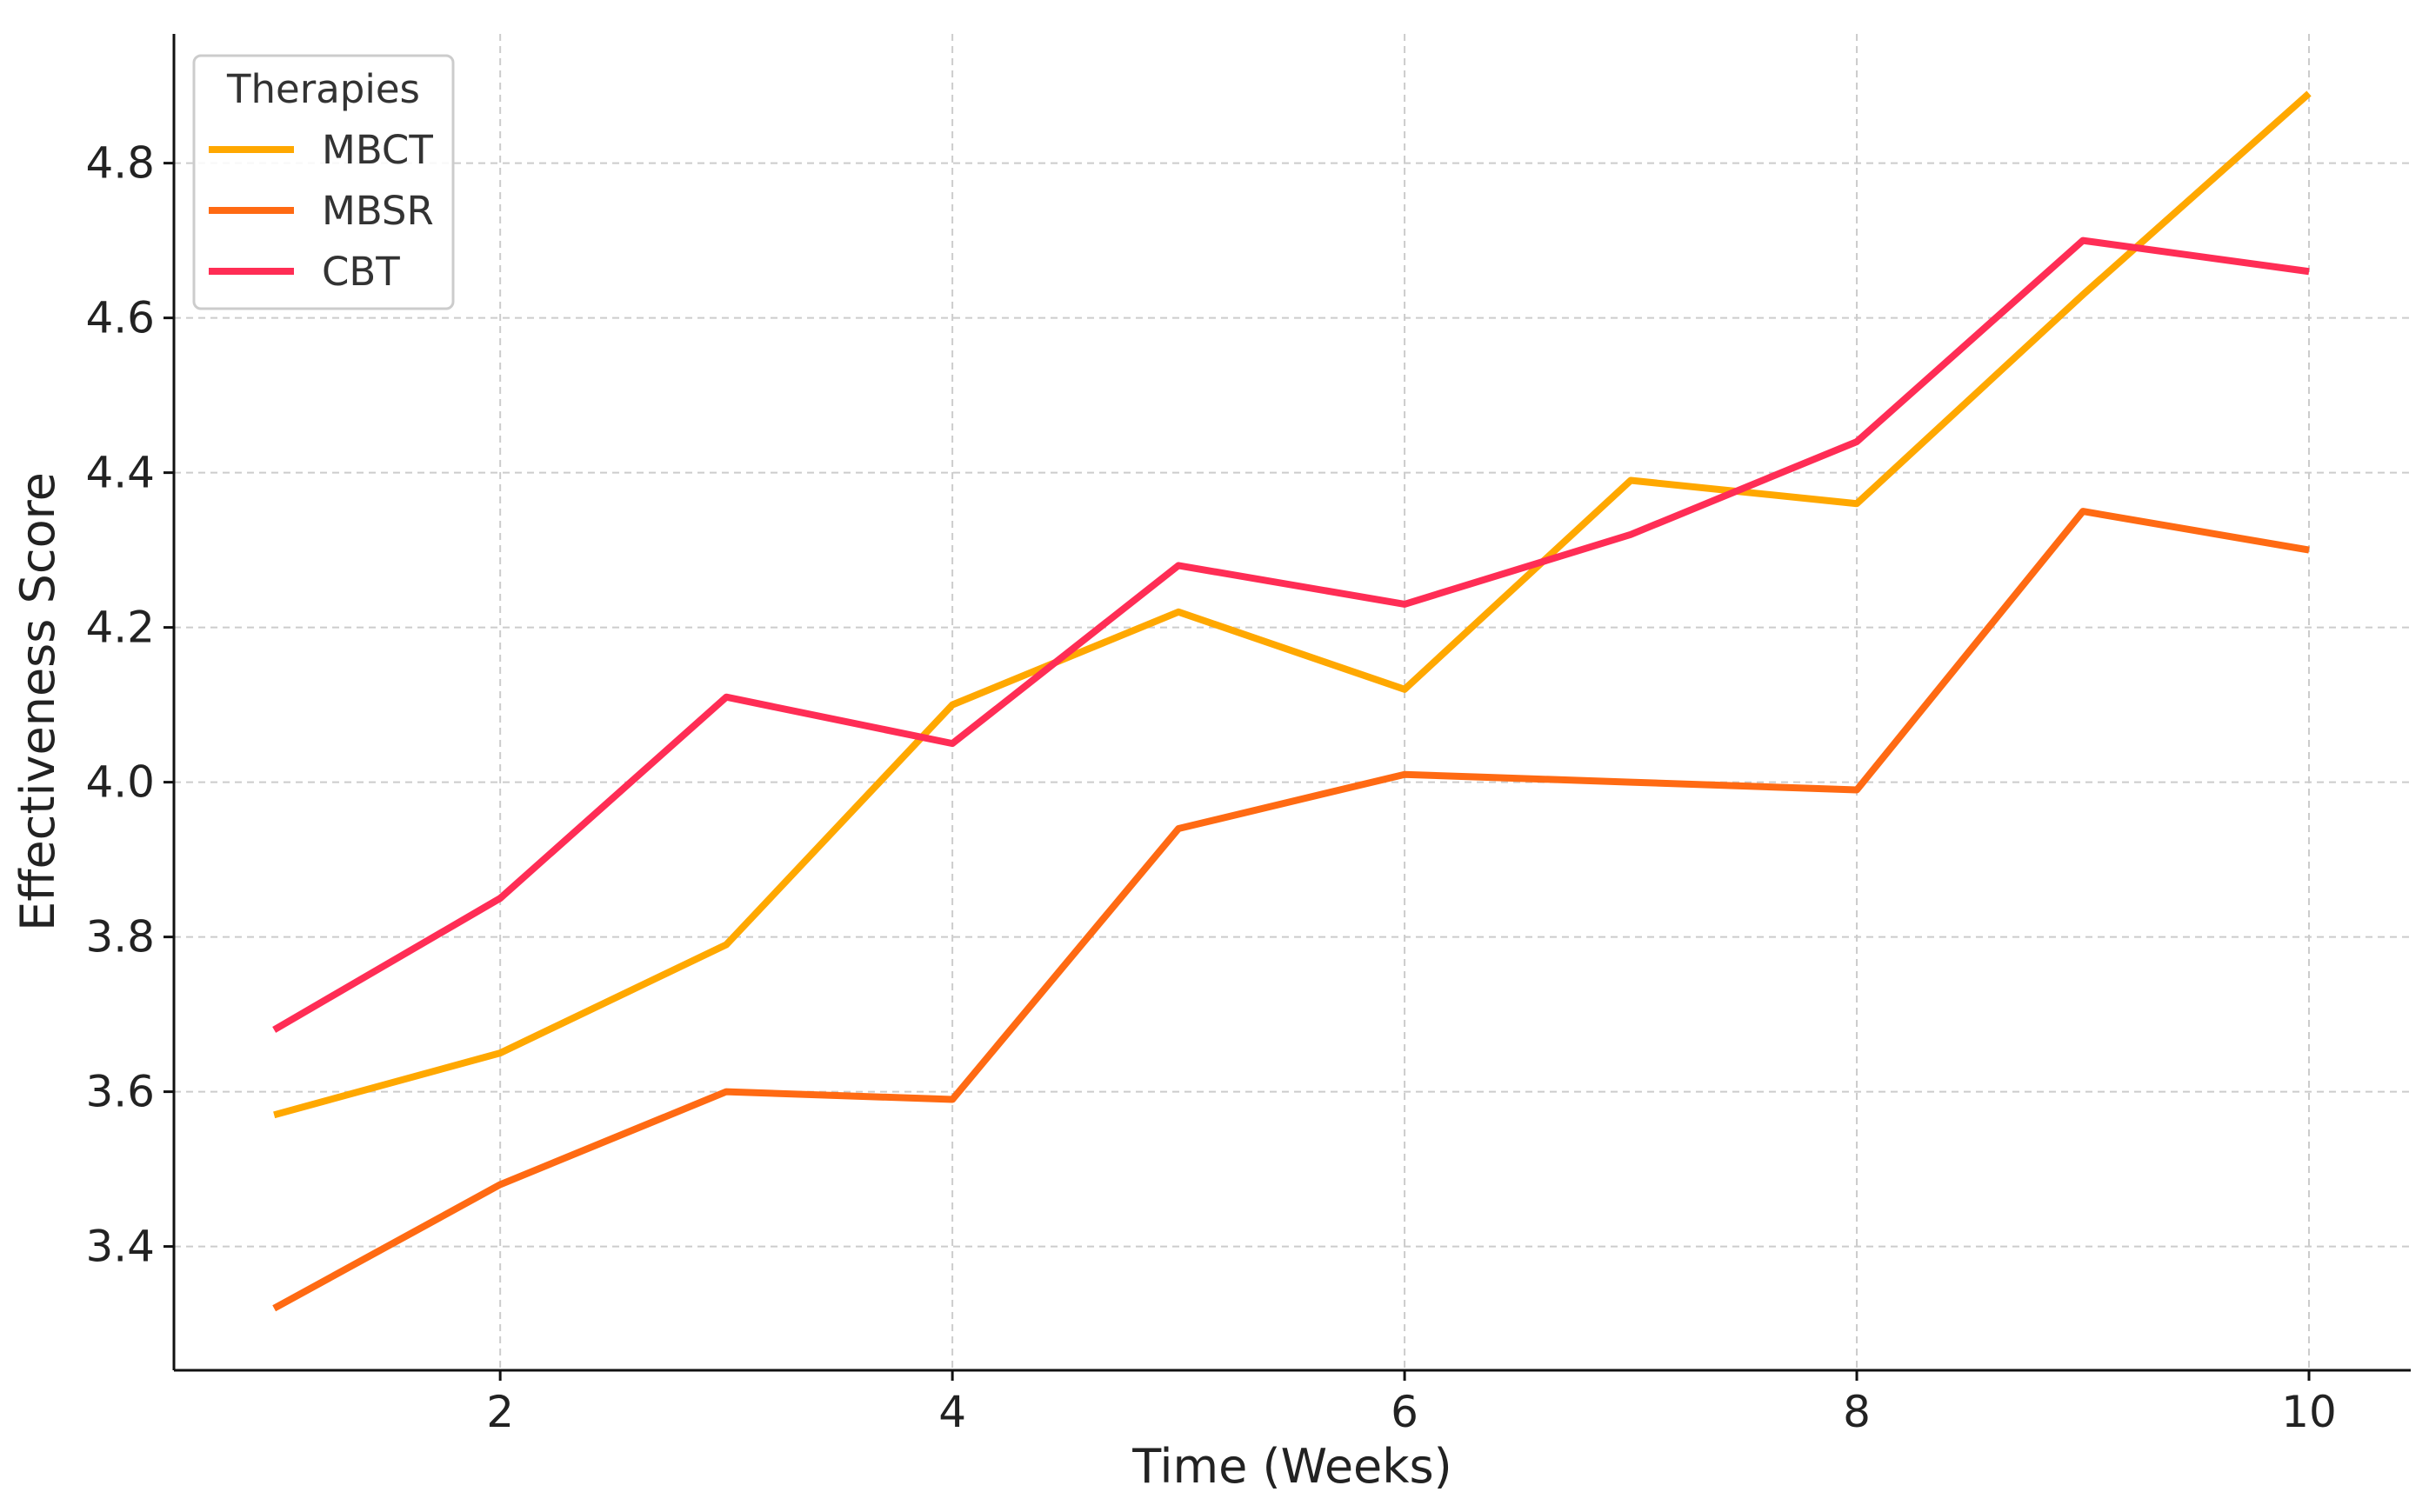 The width and height of the screenshot is (2429, 1512). Describe the element at coordinates (120, 473) in the screenshot. I see `y-tick-label: 4.4` at that location.